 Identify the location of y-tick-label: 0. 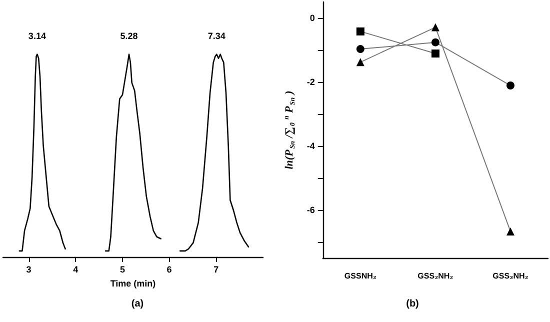
(312, 18).